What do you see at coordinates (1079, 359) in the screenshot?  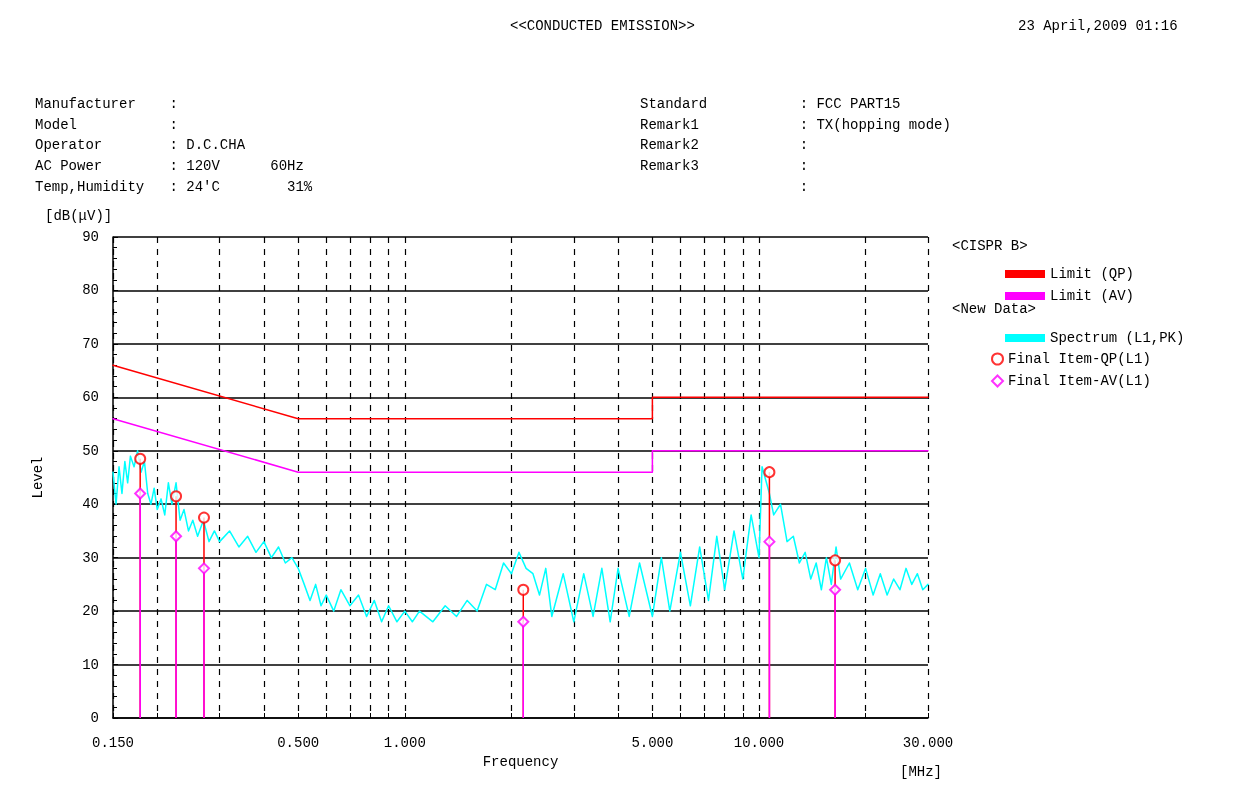 I see `legend-label: Final Item-QP(L1)` at bounding box center [1079, 359].